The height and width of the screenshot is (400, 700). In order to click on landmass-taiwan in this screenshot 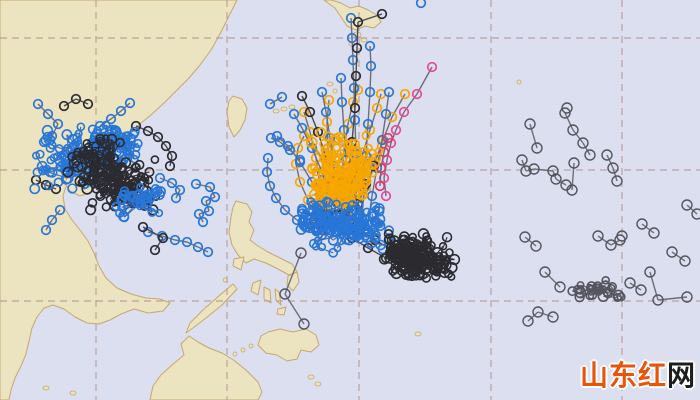, I will do `click(237, 116)`.